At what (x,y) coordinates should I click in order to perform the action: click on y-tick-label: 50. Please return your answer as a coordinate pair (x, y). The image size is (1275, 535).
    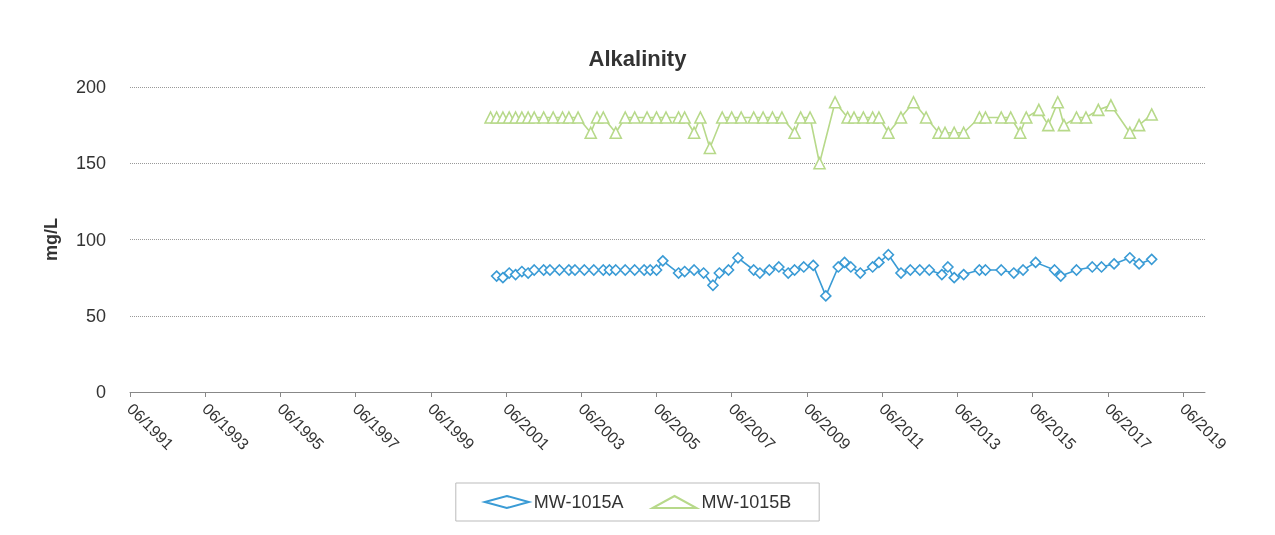
    Looking at the image, I should click on (95, 315).